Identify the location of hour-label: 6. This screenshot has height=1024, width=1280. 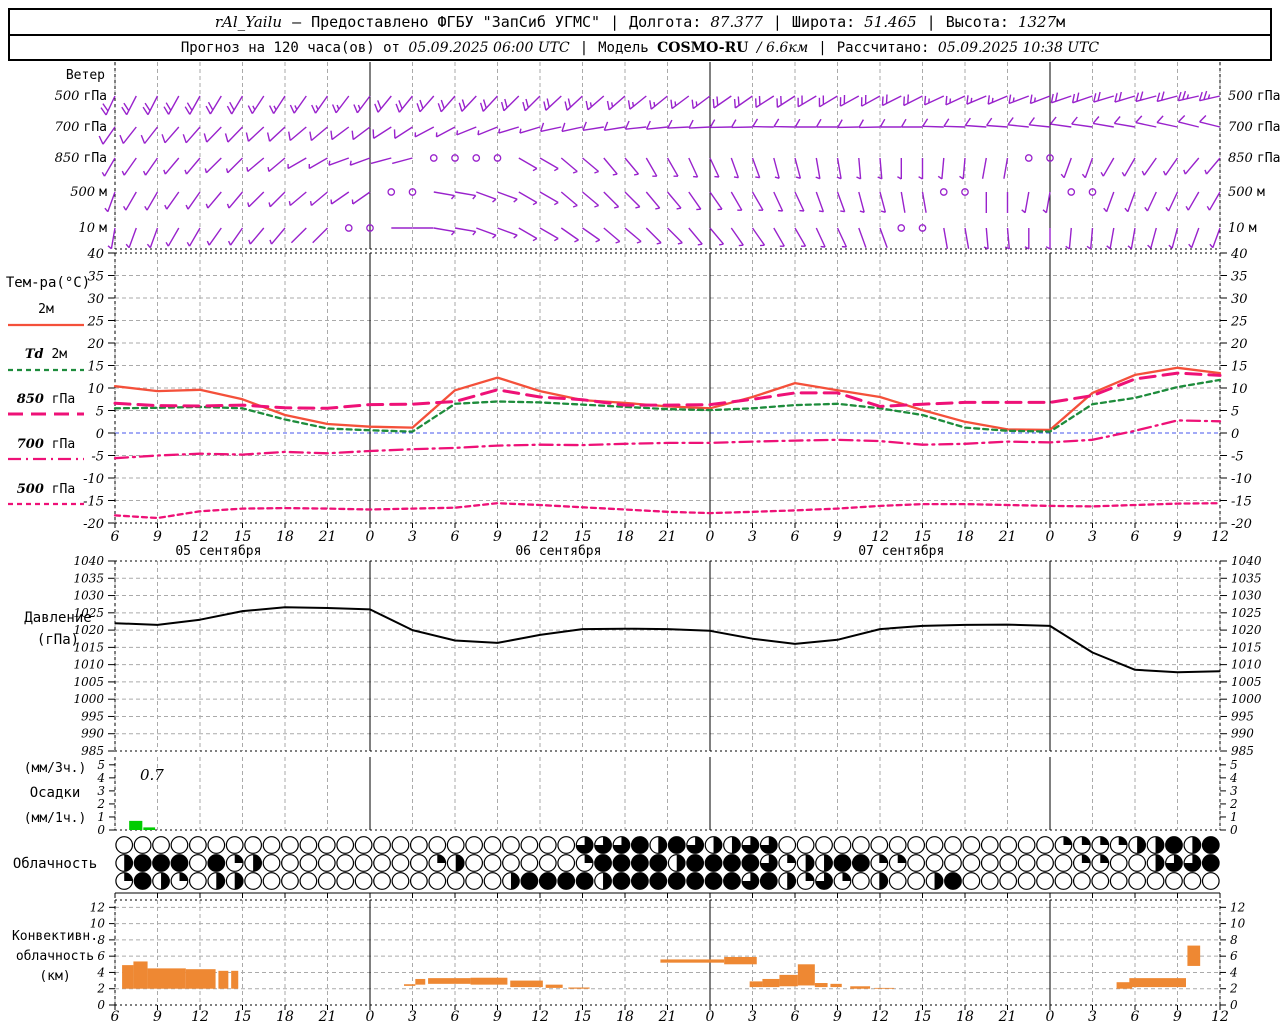
(1135, 537).